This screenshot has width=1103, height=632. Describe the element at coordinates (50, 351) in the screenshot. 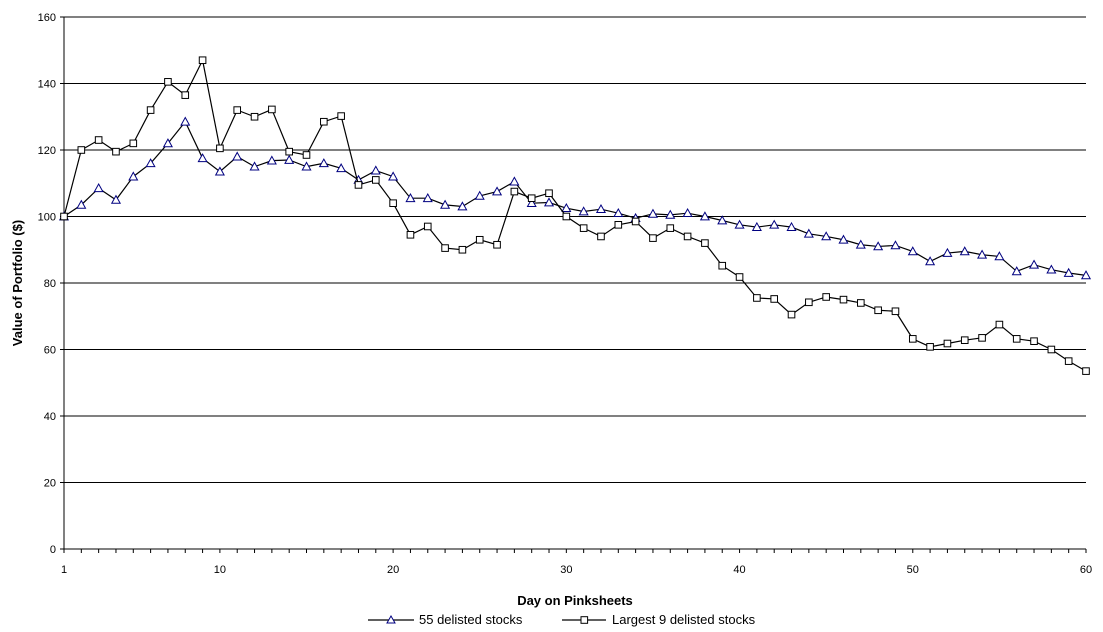

I see `y-tick-label: 60` at that location.